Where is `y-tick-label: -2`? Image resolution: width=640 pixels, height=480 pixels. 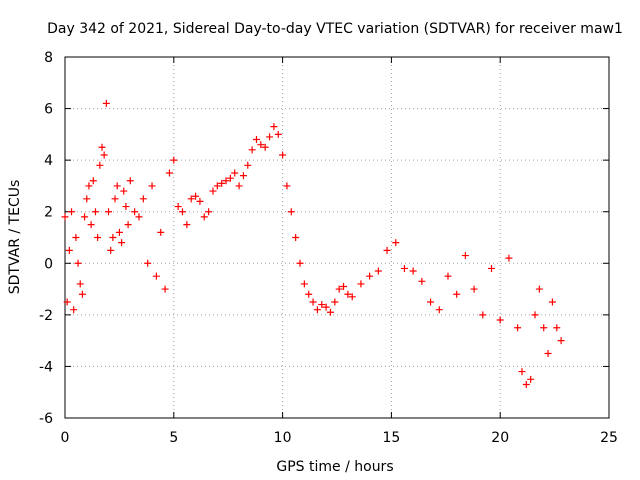 y-tick-label: -2 is located at coordinates (46, 316).